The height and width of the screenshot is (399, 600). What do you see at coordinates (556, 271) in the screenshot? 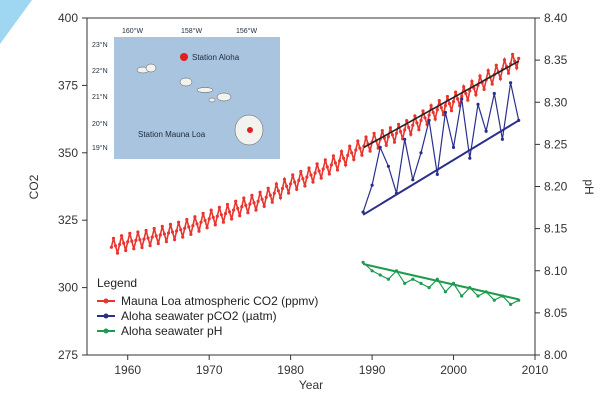
I see `y-tick-label-right: 8.10` at bounding box center [556, 271].